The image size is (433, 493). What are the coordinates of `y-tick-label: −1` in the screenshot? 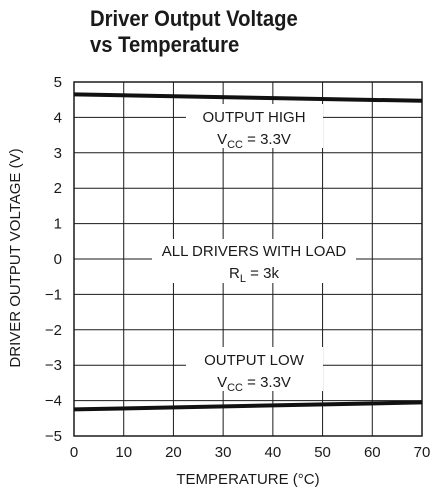 It's located at (53, 294).